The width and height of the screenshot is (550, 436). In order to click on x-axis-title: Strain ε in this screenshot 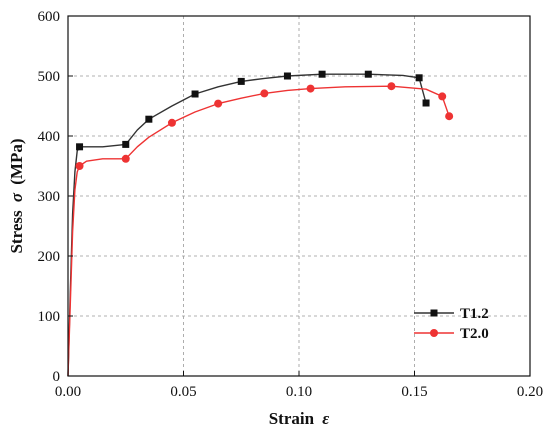, I will do `click(299, 418)`.